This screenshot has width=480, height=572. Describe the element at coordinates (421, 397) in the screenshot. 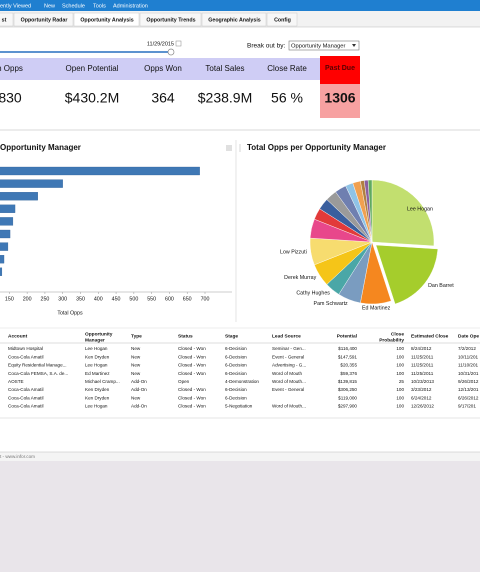

I see `table-cell: 6/24/2012` at that location.